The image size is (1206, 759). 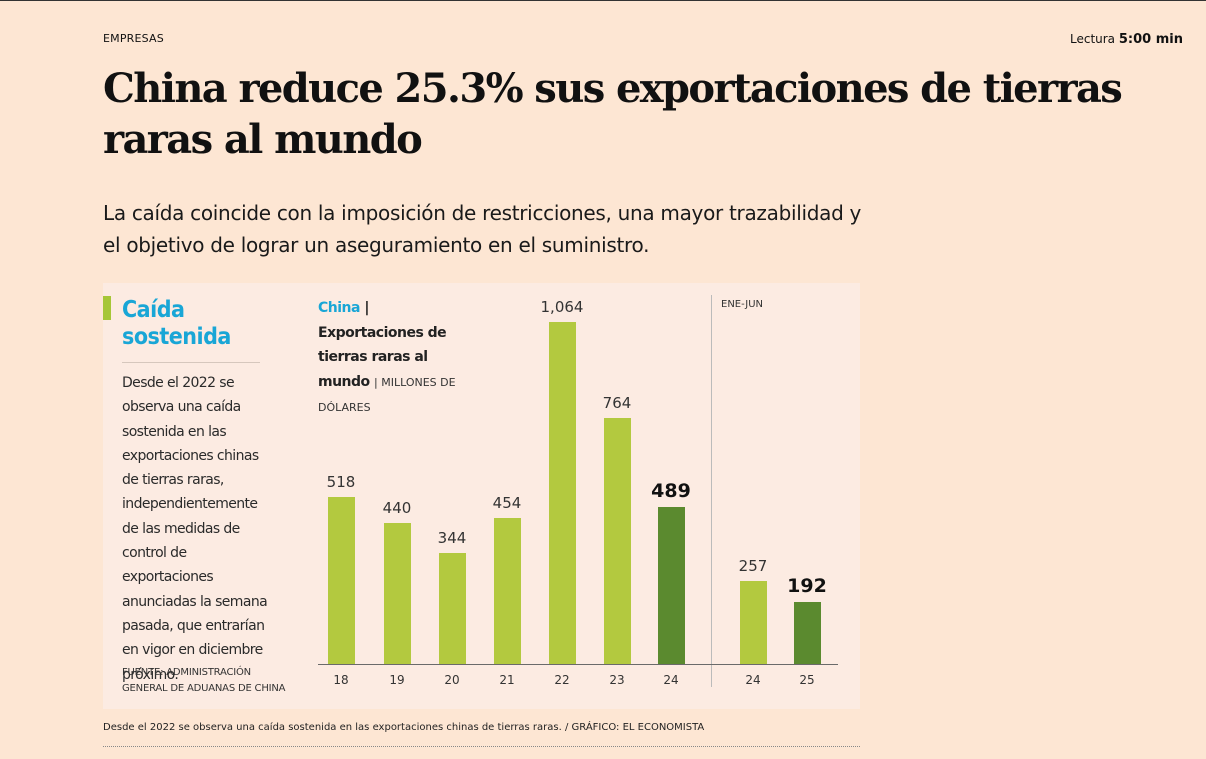 I want to click on x-tick-label: 19, so click(x=397, y=680).